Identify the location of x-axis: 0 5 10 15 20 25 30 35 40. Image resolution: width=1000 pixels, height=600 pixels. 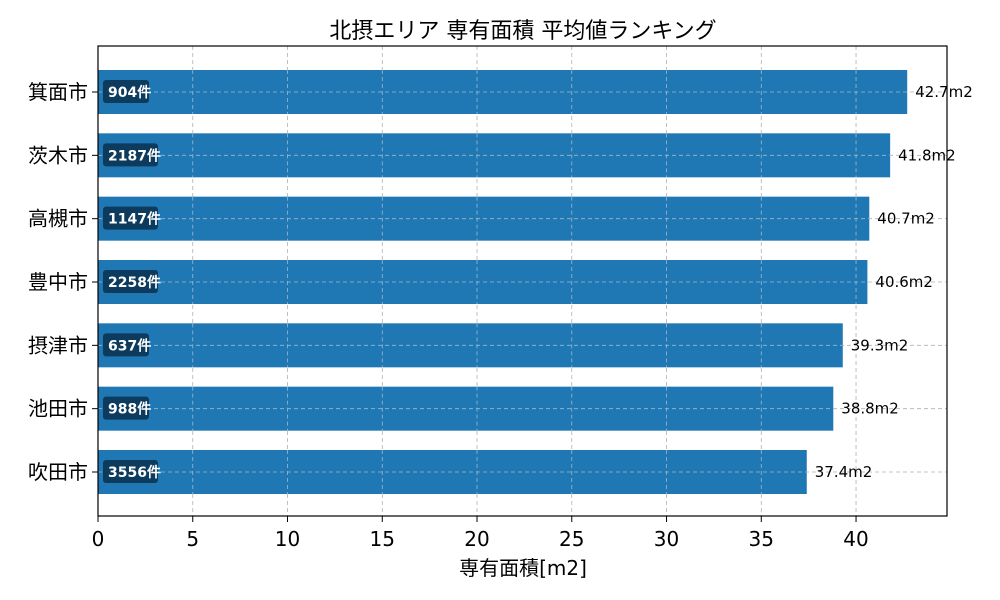
(480, 533).